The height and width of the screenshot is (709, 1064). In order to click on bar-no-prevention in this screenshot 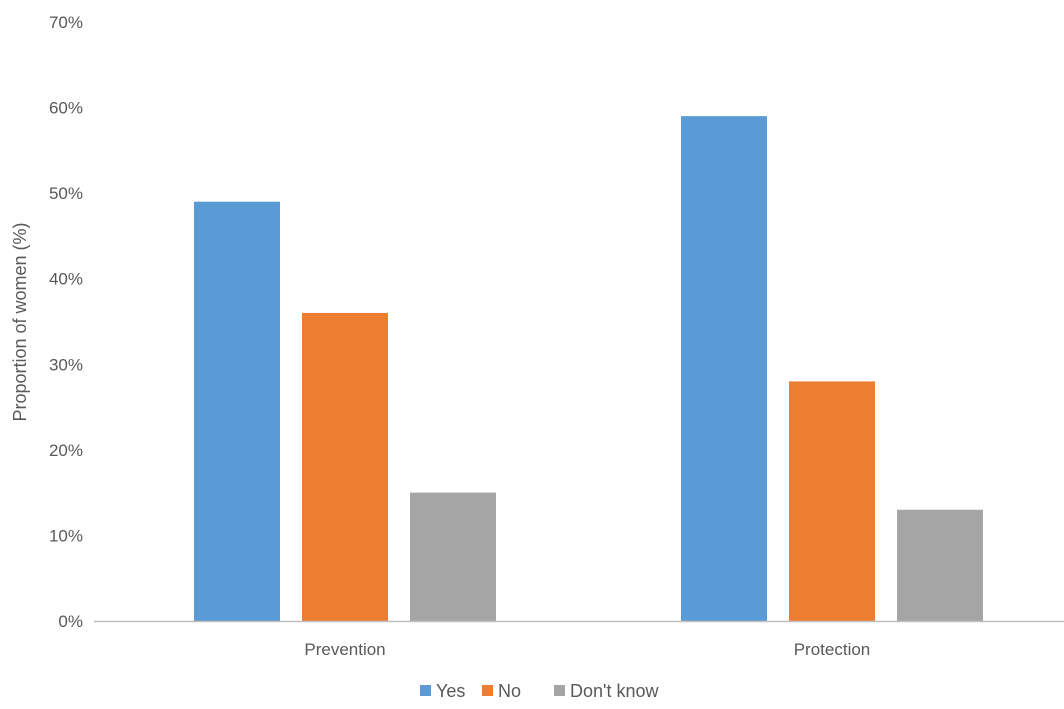, I will do `click(345, 466)`.